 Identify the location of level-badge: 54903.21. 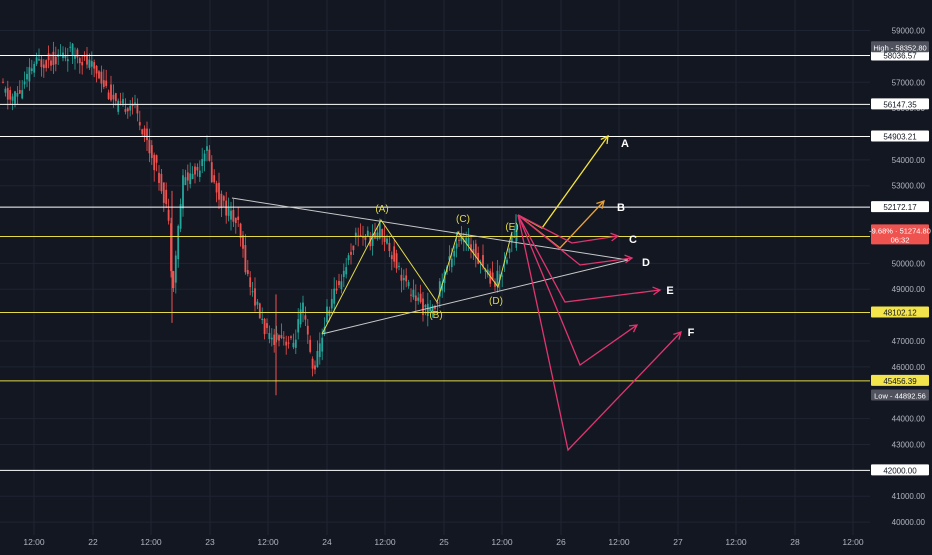
(900, 136).